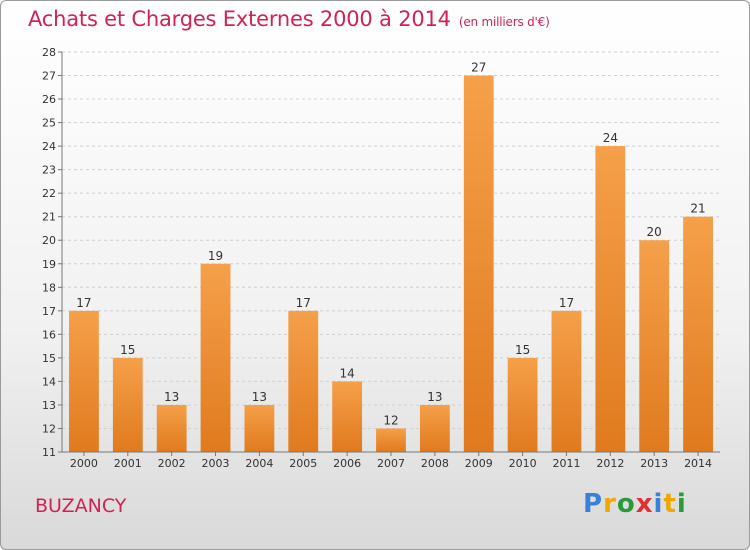  Describe the element at coordinates (259, 463) in the screenshot. I see `x-tick-label: 2004` at that location.